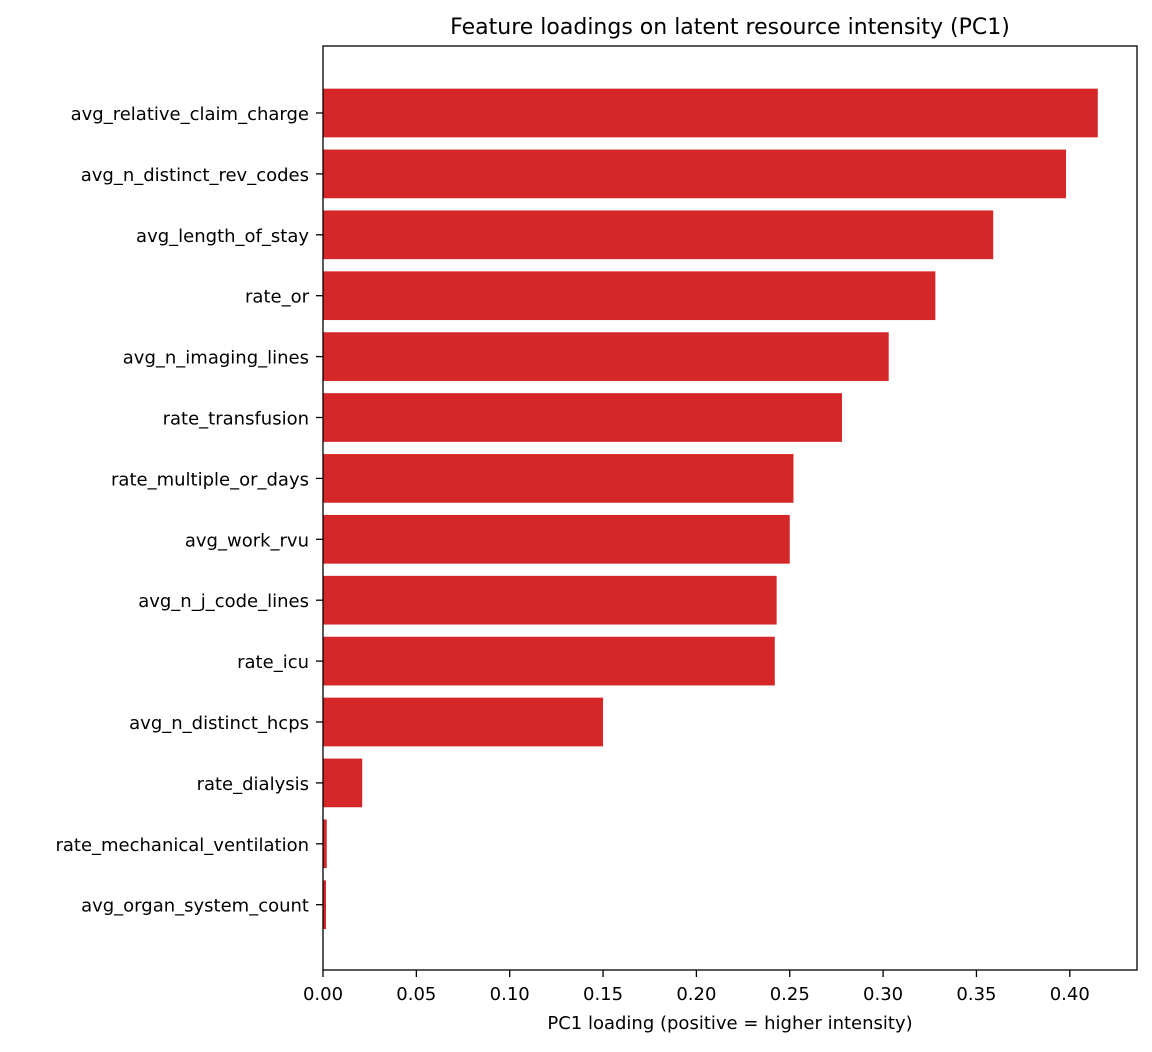  Describe the element at coordinates (324, 905) in the screenshot. I see `bar-avg_organ_system_count` at that location.